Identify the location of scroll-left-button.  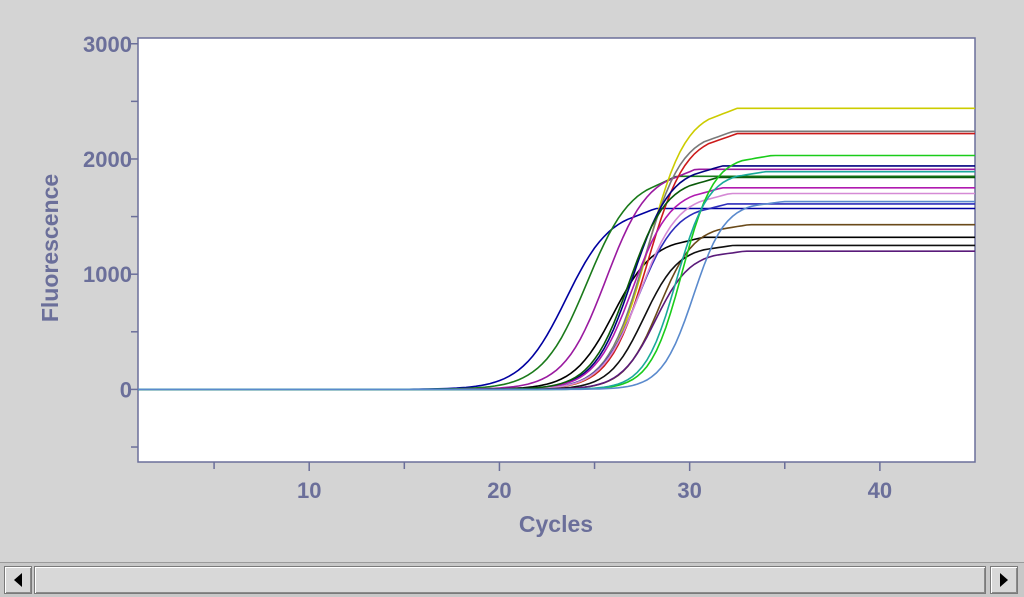
(18, 580).